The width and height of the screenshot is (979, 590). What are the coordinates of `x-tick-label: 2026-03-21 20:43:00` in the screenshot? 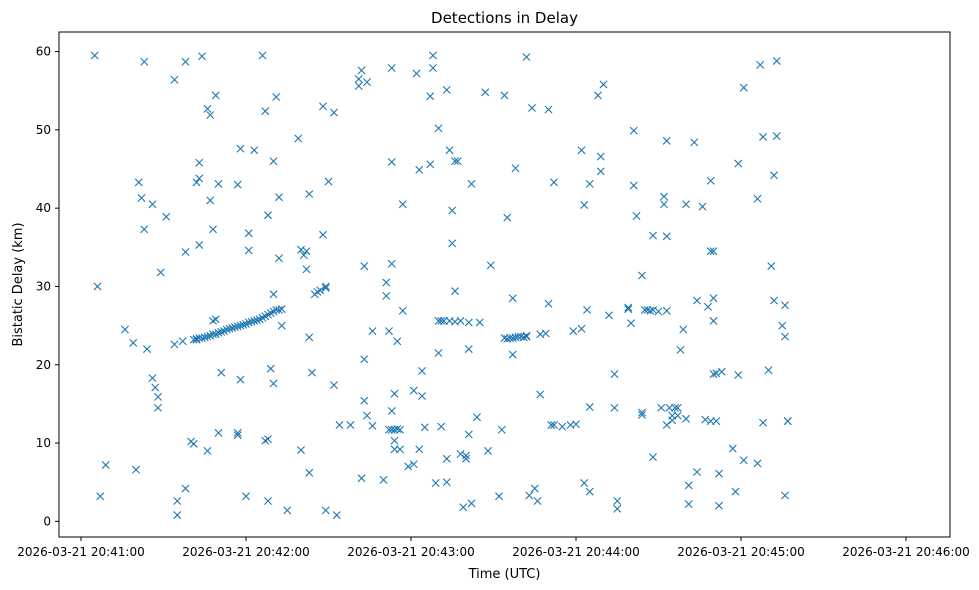 It's located at (410, 552).